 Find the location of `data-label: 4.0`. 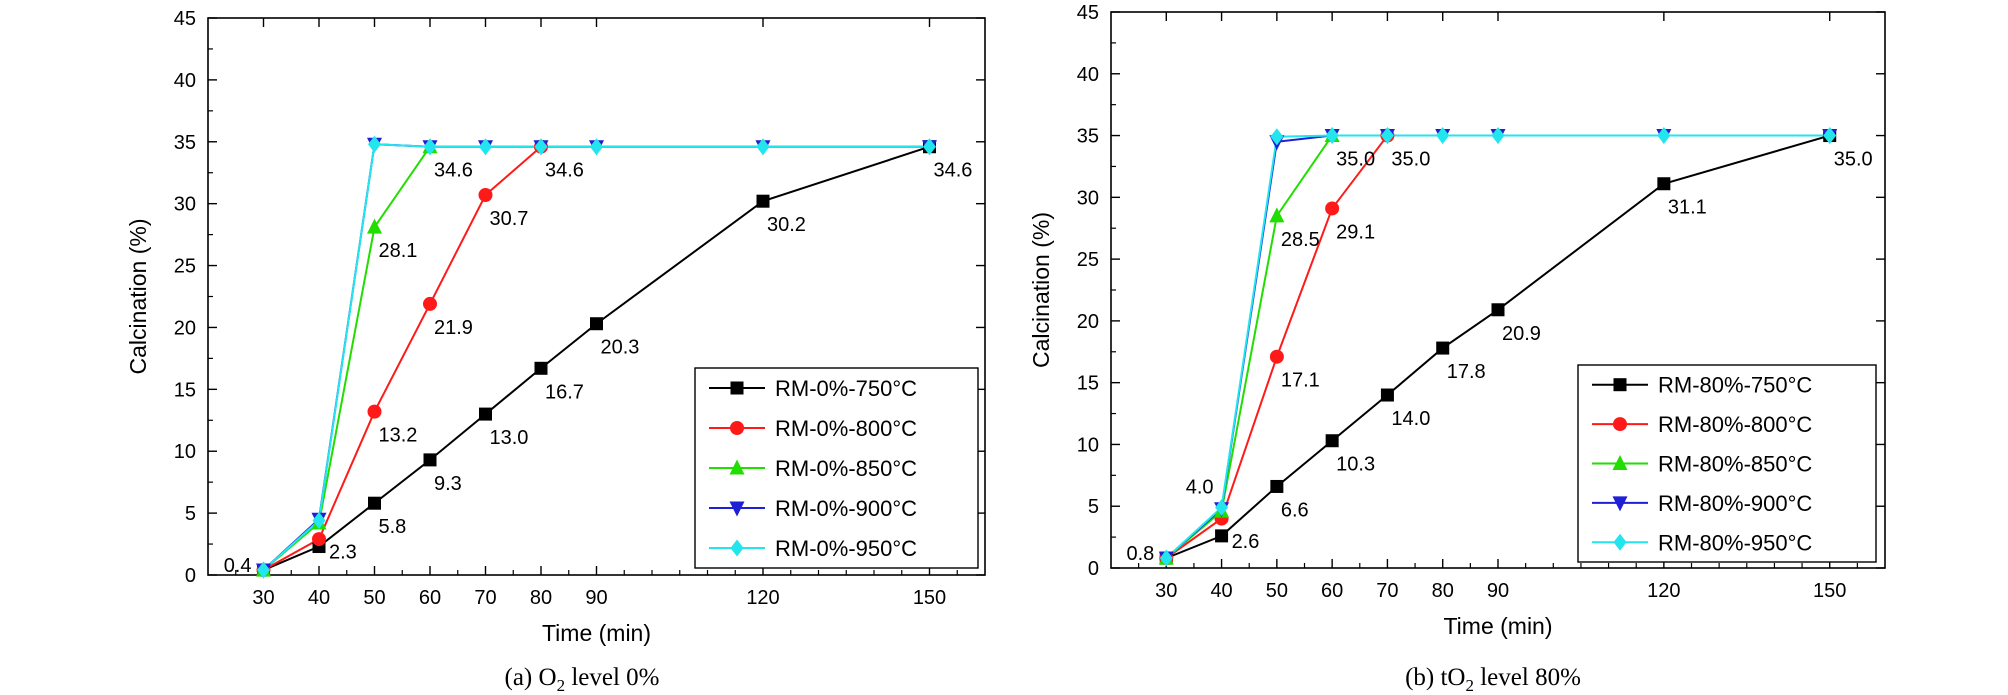

data-label: 4.0 is located at coordinates (1200, 487).